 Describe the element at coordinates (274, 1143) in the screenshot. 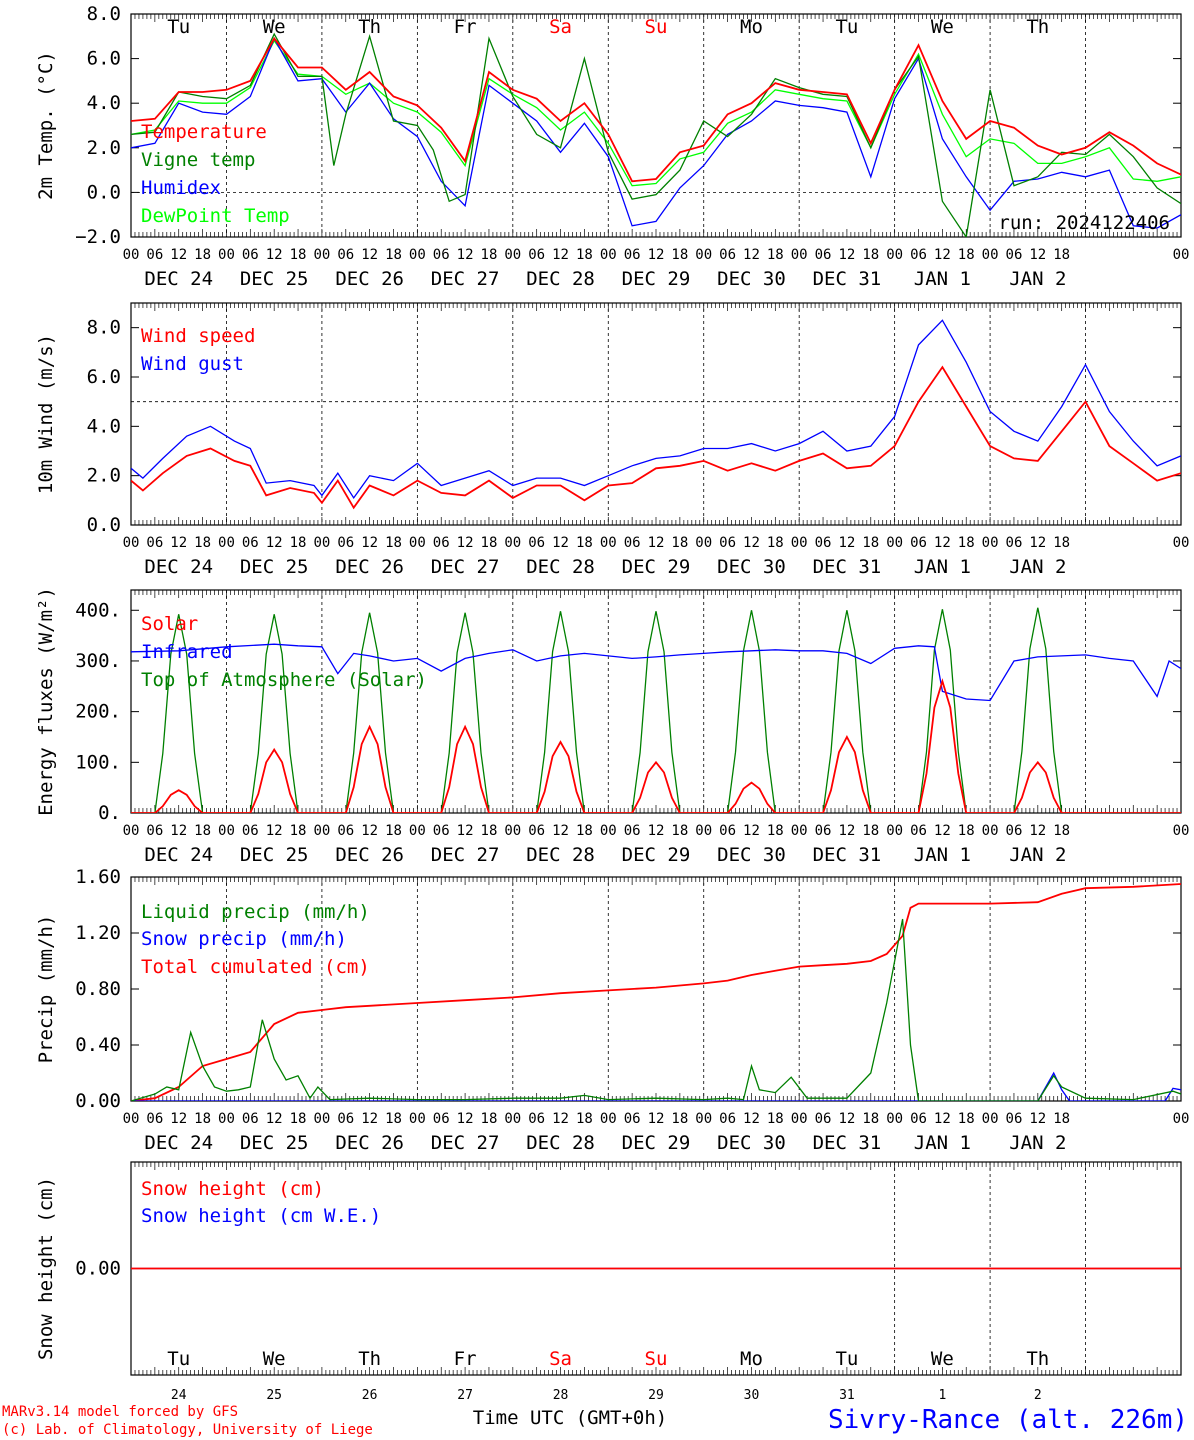

I see `date-label: DEC 25` at that location.